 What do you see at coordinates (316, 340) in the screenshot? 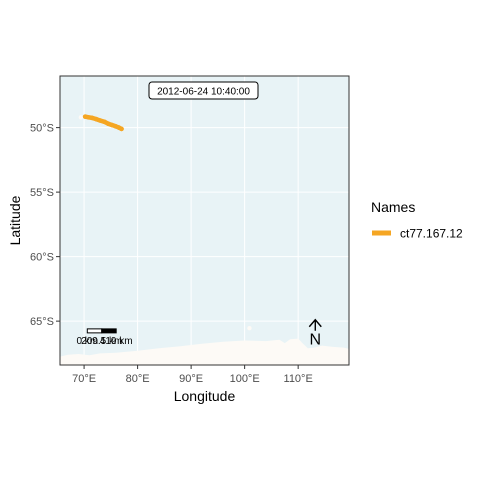
I see `north-label: N` at bounding box center [316, 340].